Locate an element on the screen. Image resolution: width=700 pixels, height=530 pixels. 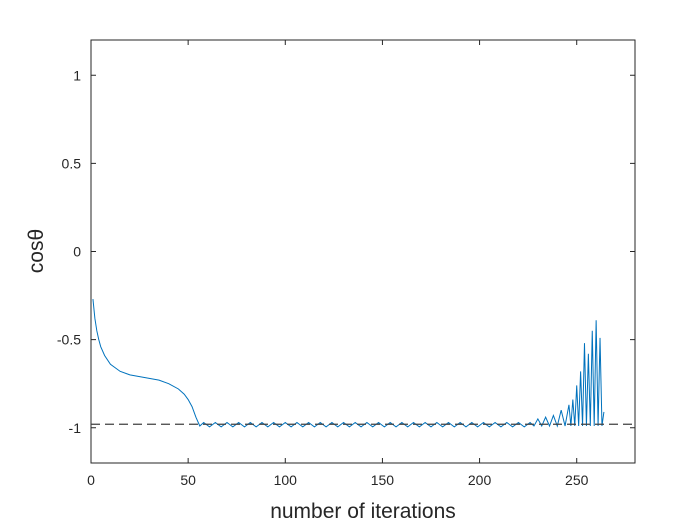
x-tick-label: 250 is located at coordinates (577, 480).